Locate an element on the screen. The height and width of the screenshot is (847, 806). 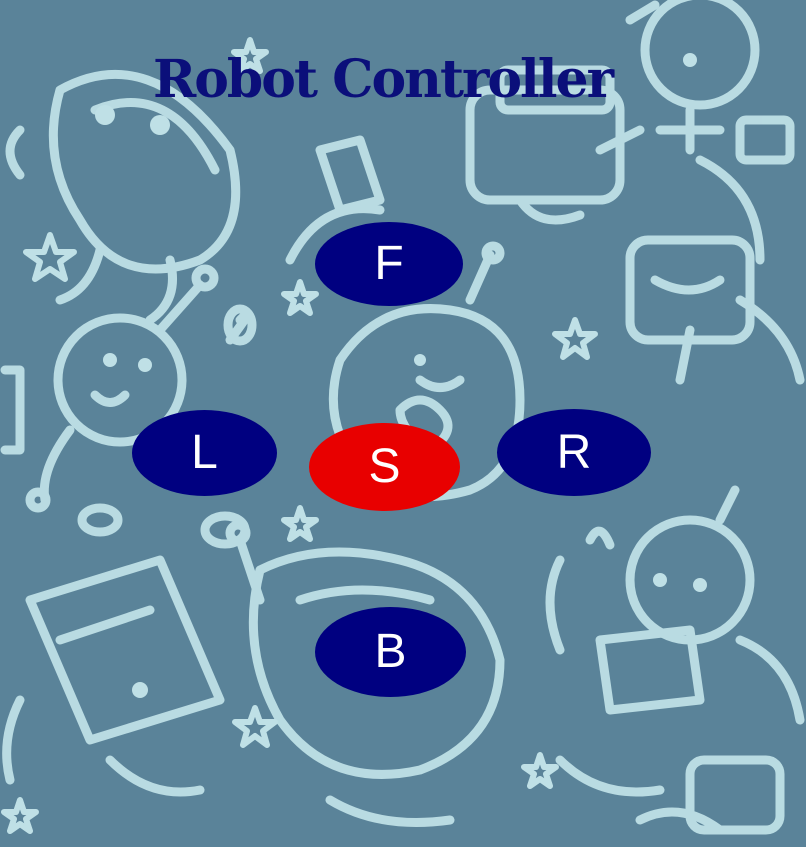
stop-button: S is located at coordinates (384, 467).